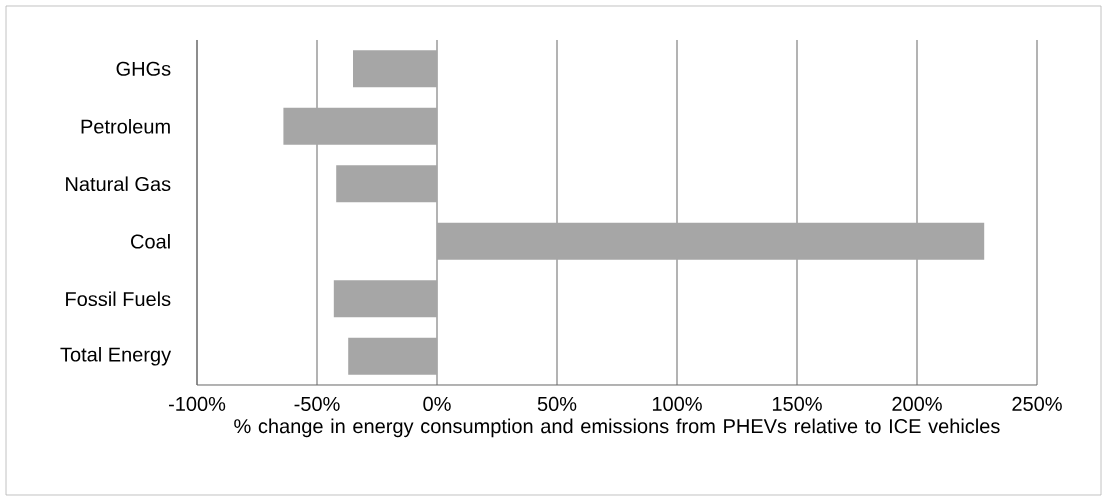 The width and height of the screenshot is (1107, 497). What do you see at coordinates (797, 404) in the screenshot?
I see `x-tick-label: 150%` at bounding box center [797, 404].